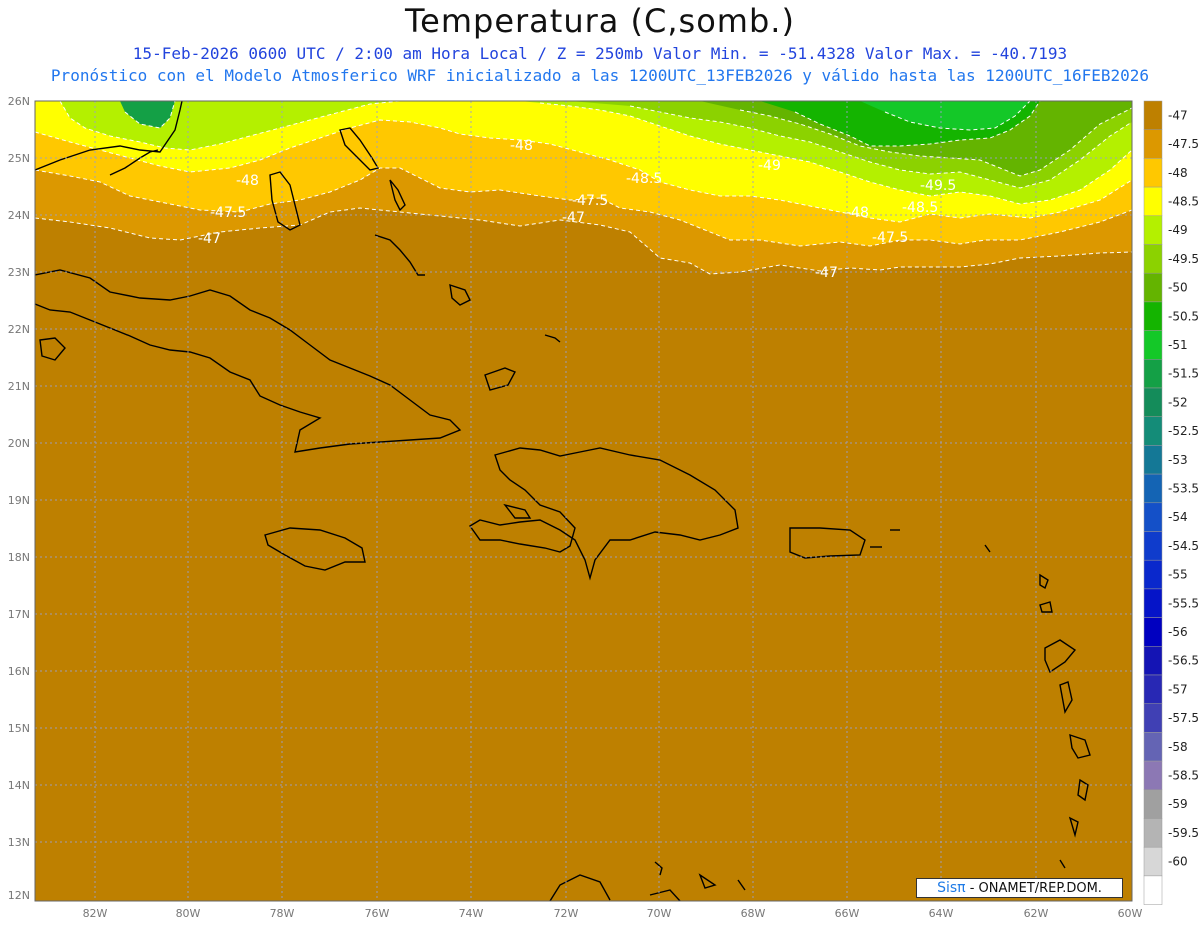  What do you see at coordinates (1178, 575) in the screenshot?
I see `colorbar-label: -55` at bounding box center [1178, 575].